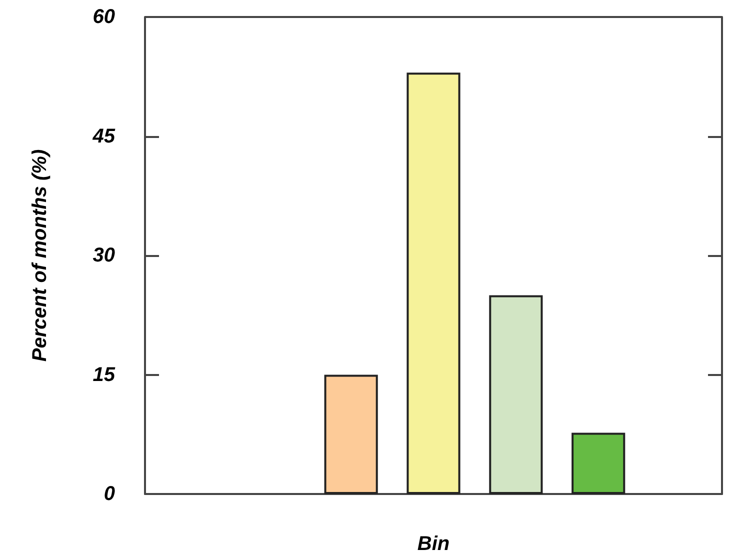 This screenshot has width=742, height=559. Describe the element at coordinates (109, 494) in the screenshot. I see `y-tick-label: 0` at that location.